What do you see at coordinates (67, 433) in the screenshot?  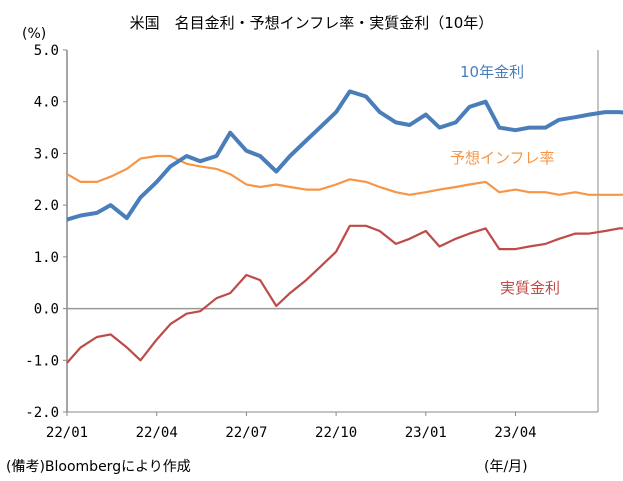 I see `x-tick-label: 22/01` at bounding box center [67, 433].